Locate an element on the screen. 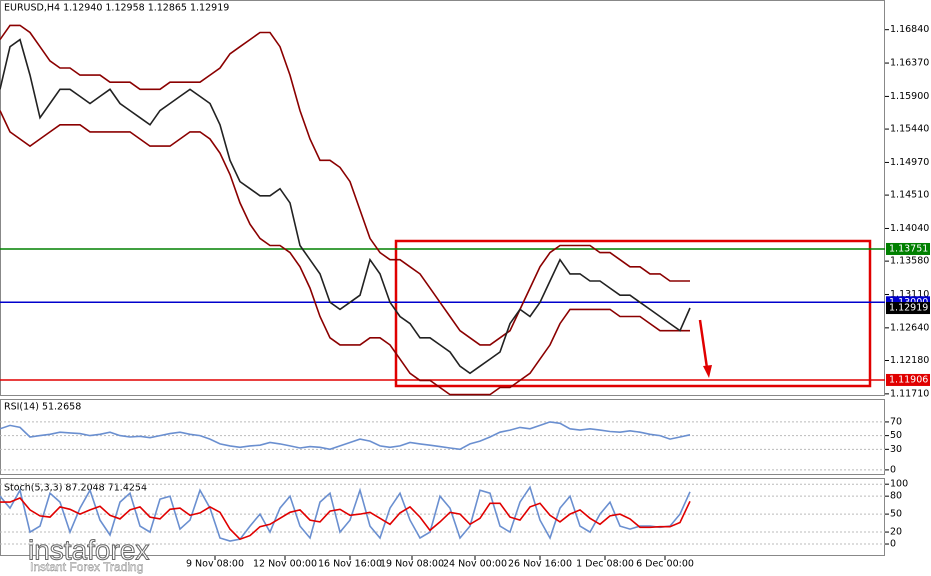 The width and height of the screenshot is (931, 576). x-tick-label: 6 Dec 00:00 is located at coordinates (665, 564).